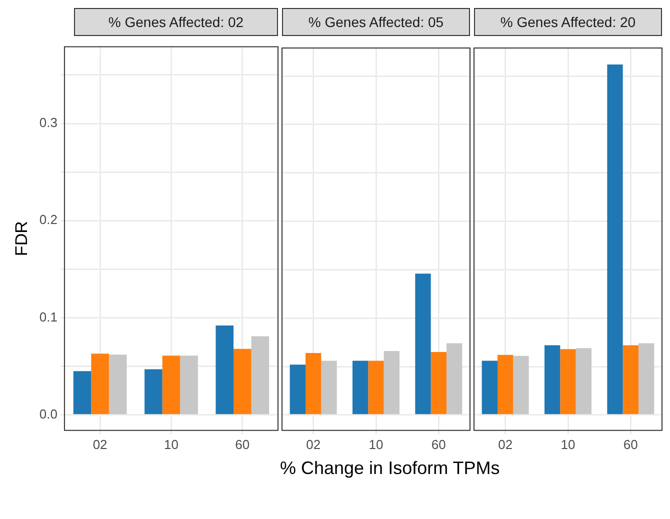 This screenshot has height=519, width=670. I want to click on y-tick-label: 0.2, so click(48, 220).